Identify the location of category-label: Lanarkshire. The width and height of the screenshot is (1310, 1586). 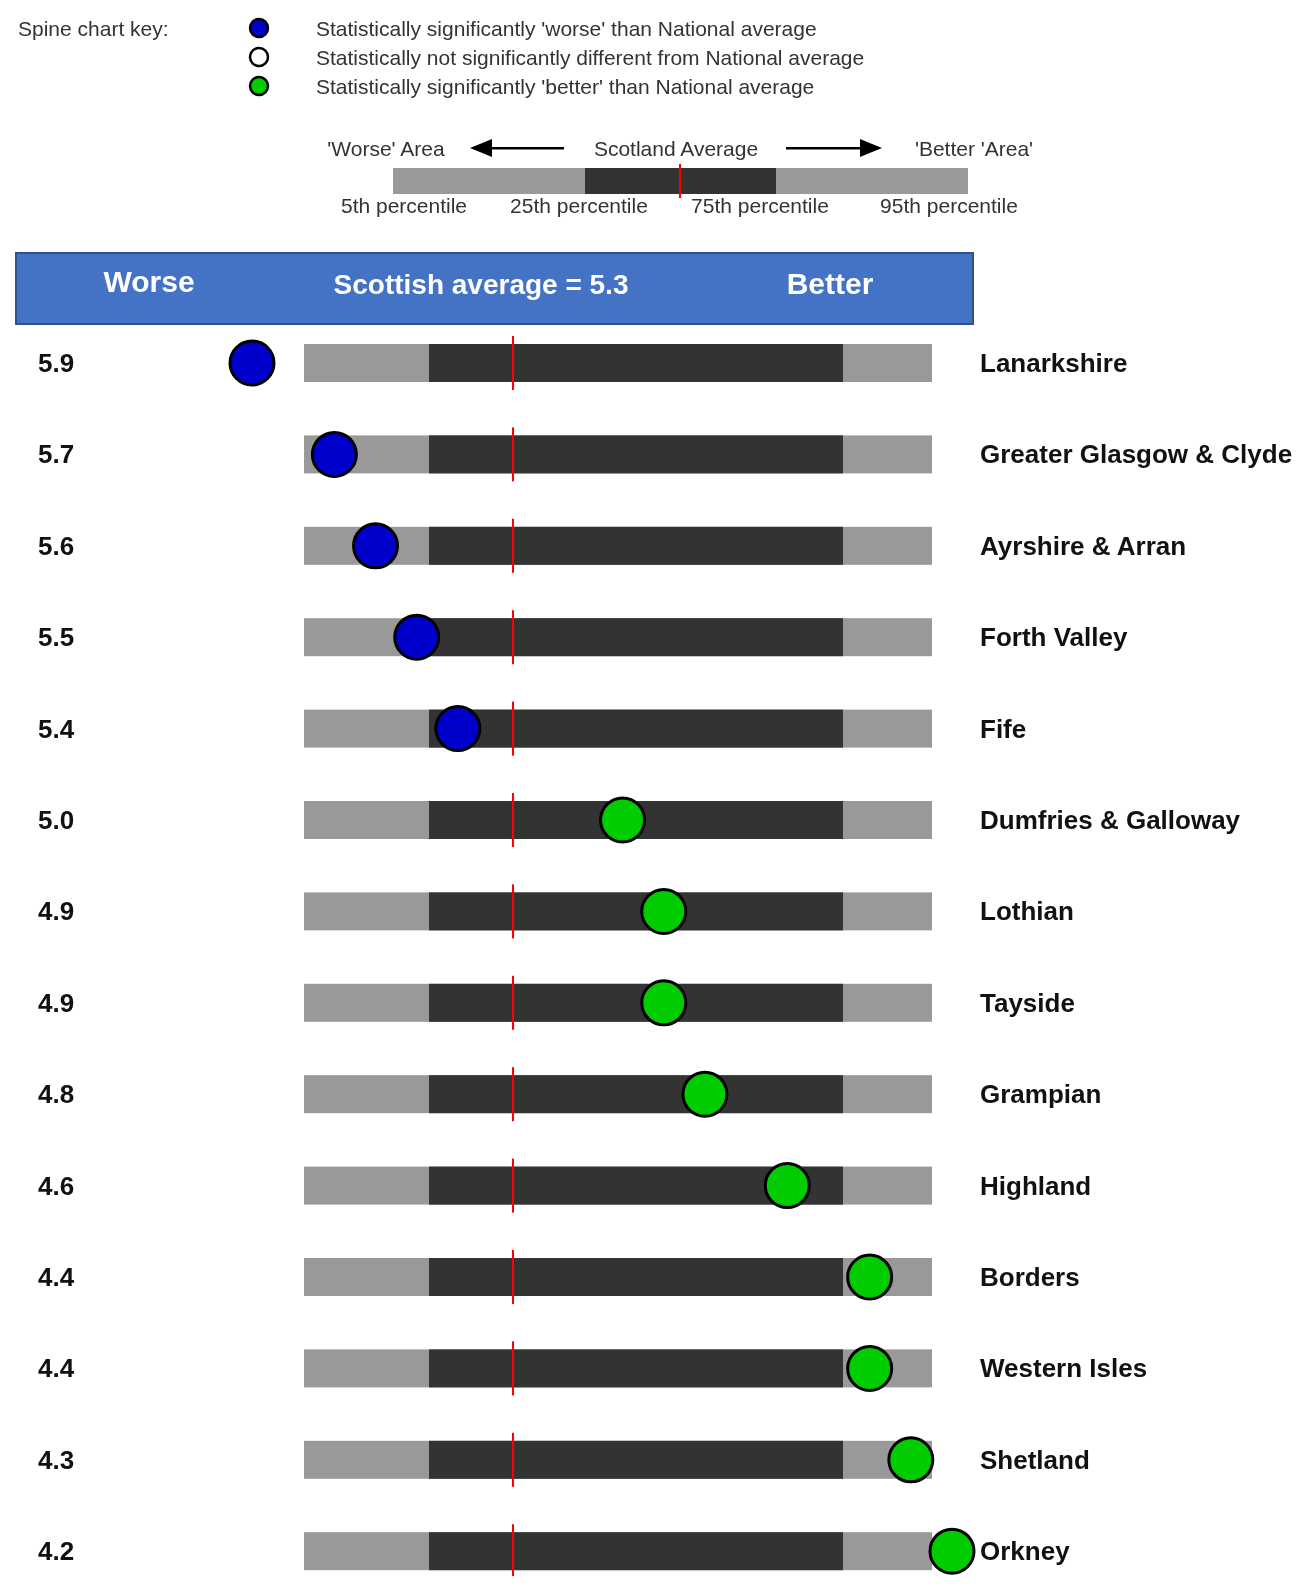
(1054, 363).